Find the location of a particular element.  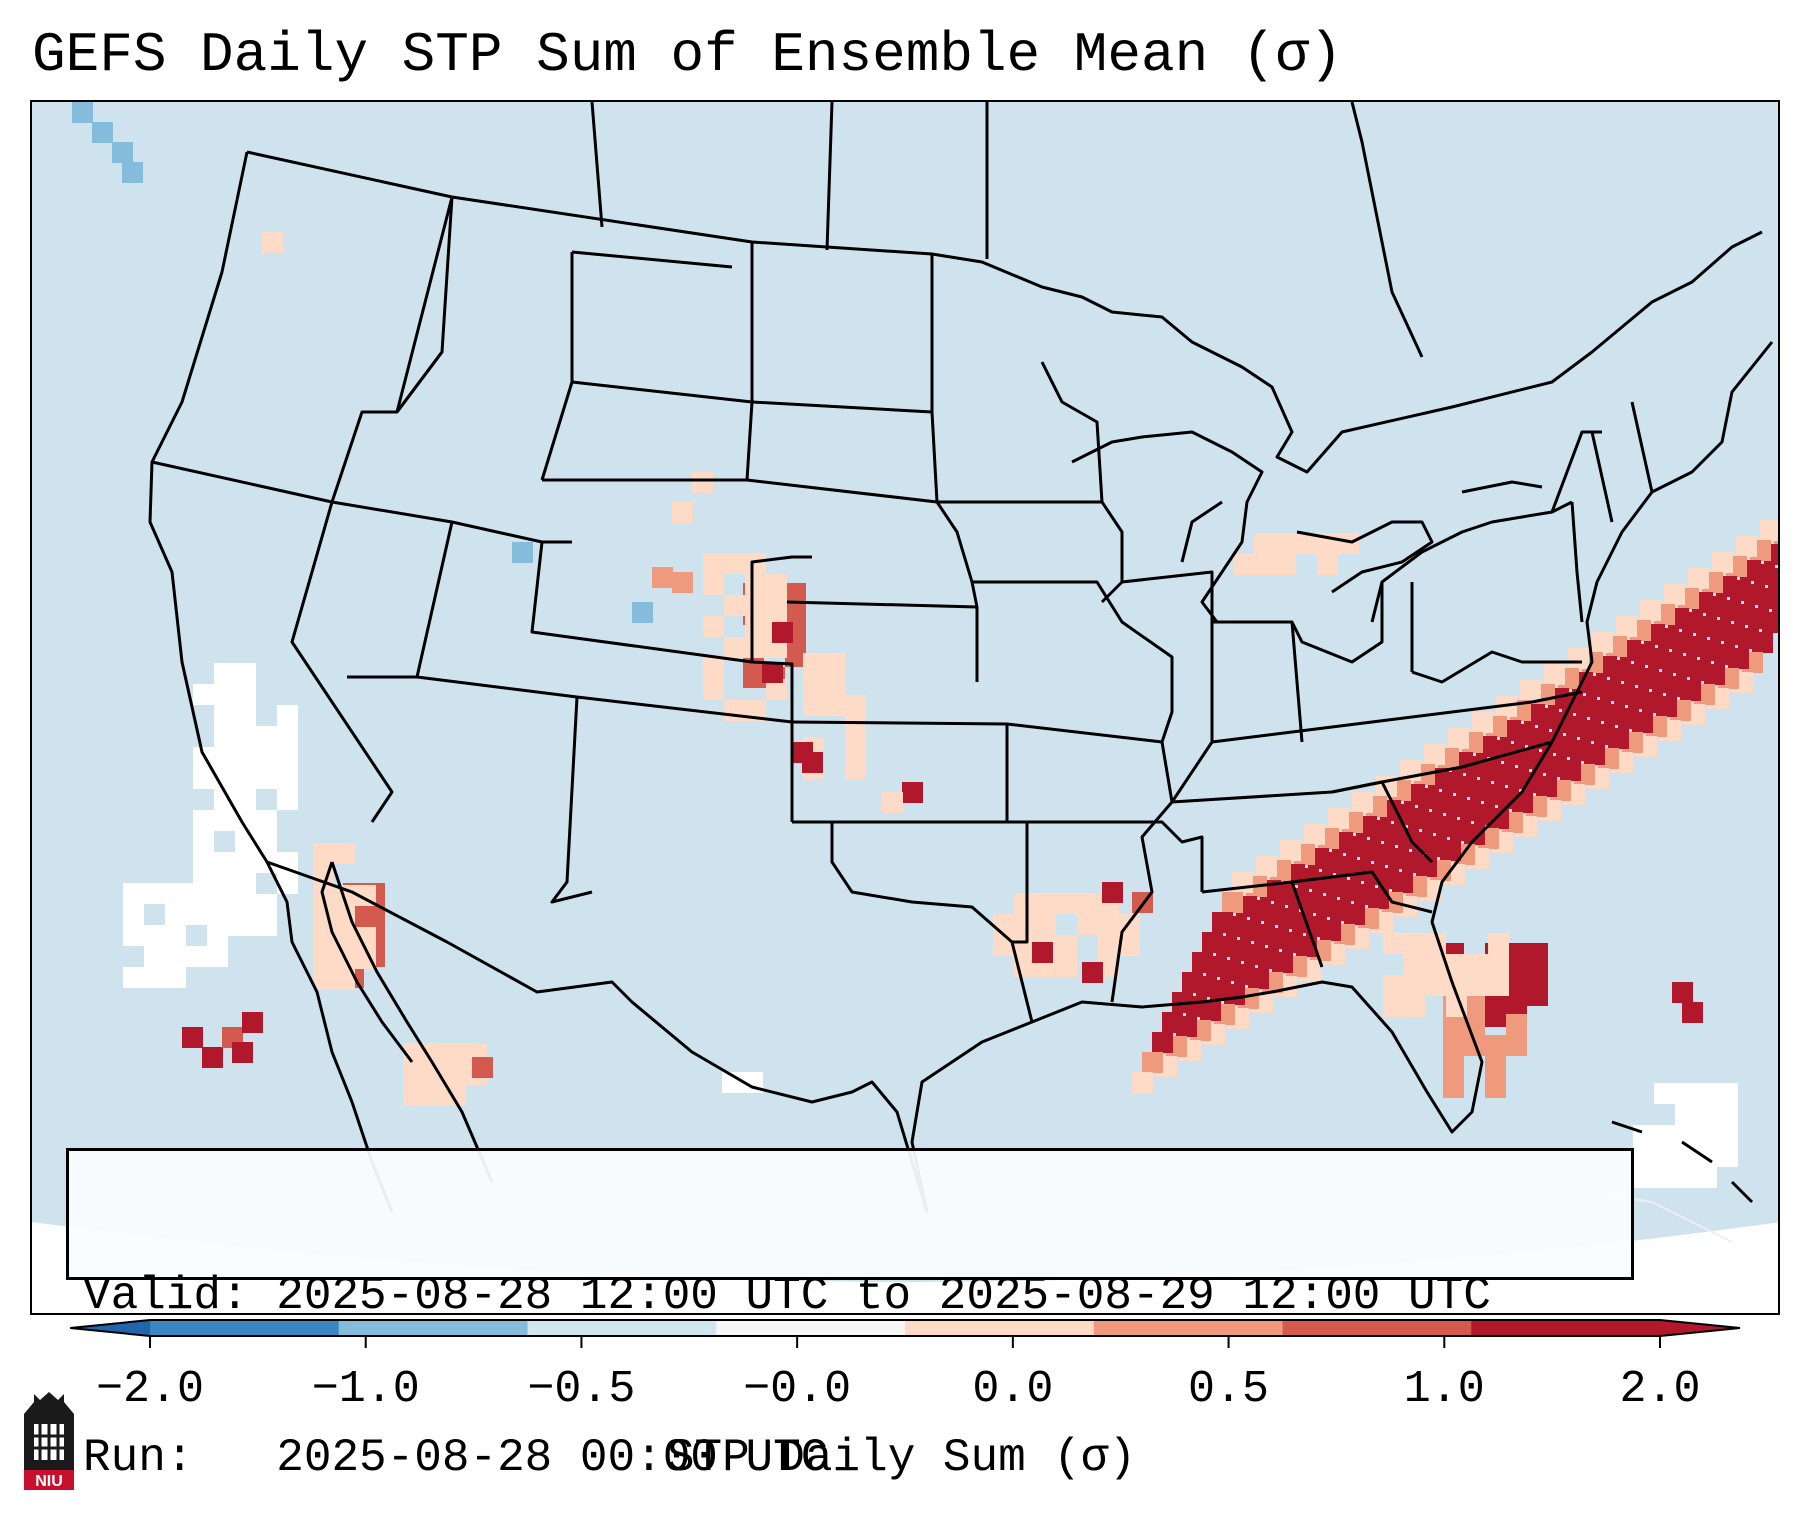

logo-text: NIU is located at coordinates (49, 1481).